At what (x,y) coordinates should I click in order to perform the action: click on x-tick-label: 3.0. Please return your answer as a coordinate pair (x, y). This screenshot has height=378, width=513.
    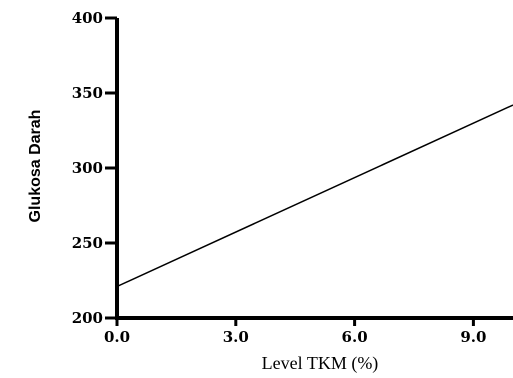
    Looking at the image, I should click on (236, 337).